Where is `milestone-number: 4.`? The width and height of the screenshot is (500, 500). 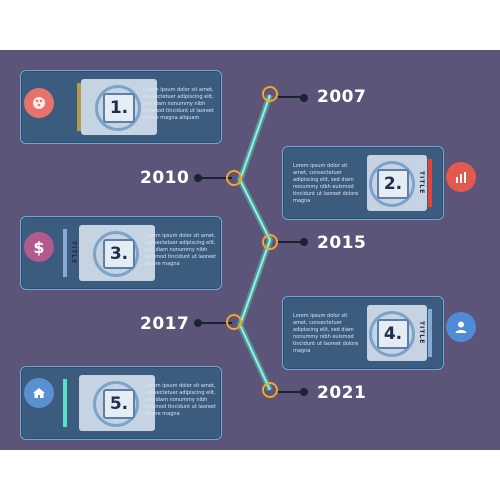 milestone-number: 4. is located at coordinates (393, 334).